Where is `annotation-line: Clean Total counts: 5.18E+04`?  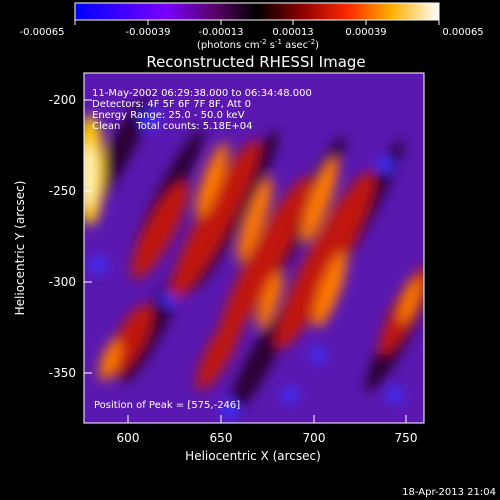
annotation-line: Clean Total counts: 5.18E+04 is located at coordinates (172, 126).